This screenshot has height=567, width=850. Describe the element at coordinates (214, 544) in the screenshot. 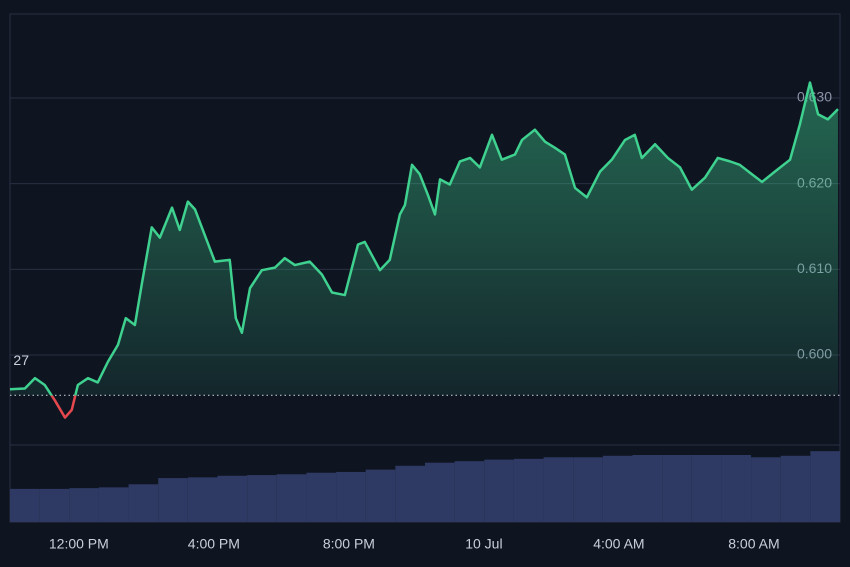

I see `x-tick-label: 4:00 PM` at that location.